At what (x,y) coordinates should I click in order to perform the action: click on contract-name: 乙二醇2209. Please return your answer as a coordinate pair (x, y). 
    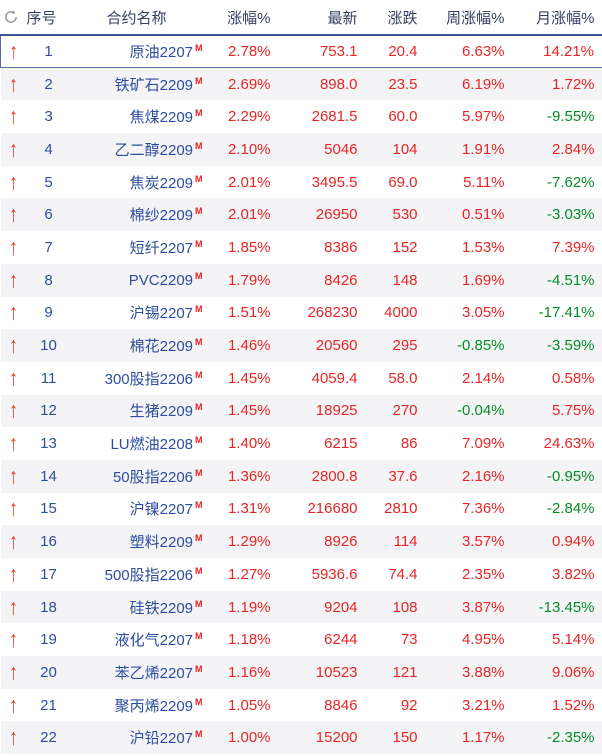
    Looking at the image, I should click on (154, 150).